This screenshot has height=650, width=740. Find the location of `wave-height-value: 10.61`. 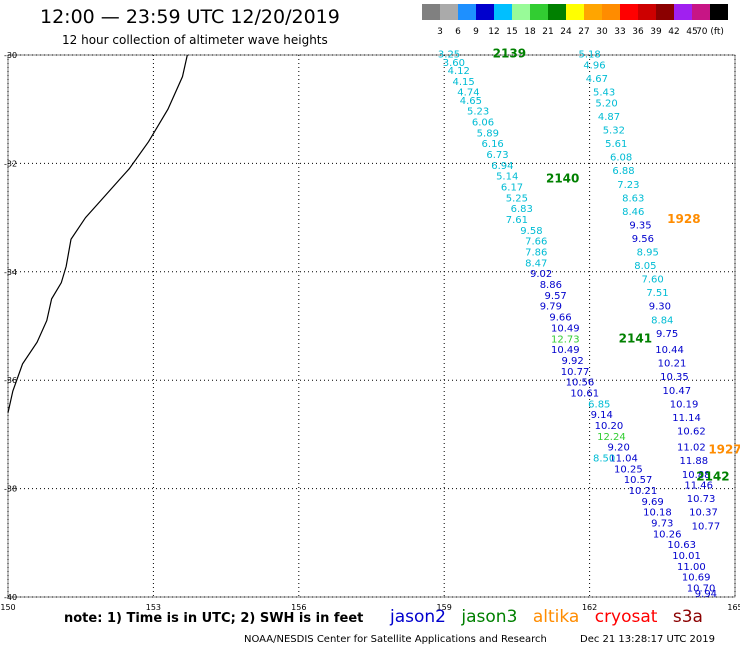

wave-height-value: 10.61 is located at coordinates (584, 393).